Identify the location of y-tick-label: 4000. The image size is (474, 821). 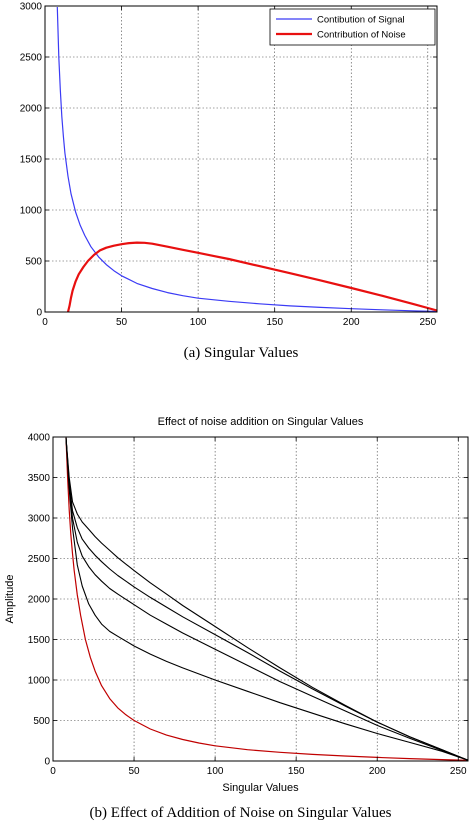
(39, 438).